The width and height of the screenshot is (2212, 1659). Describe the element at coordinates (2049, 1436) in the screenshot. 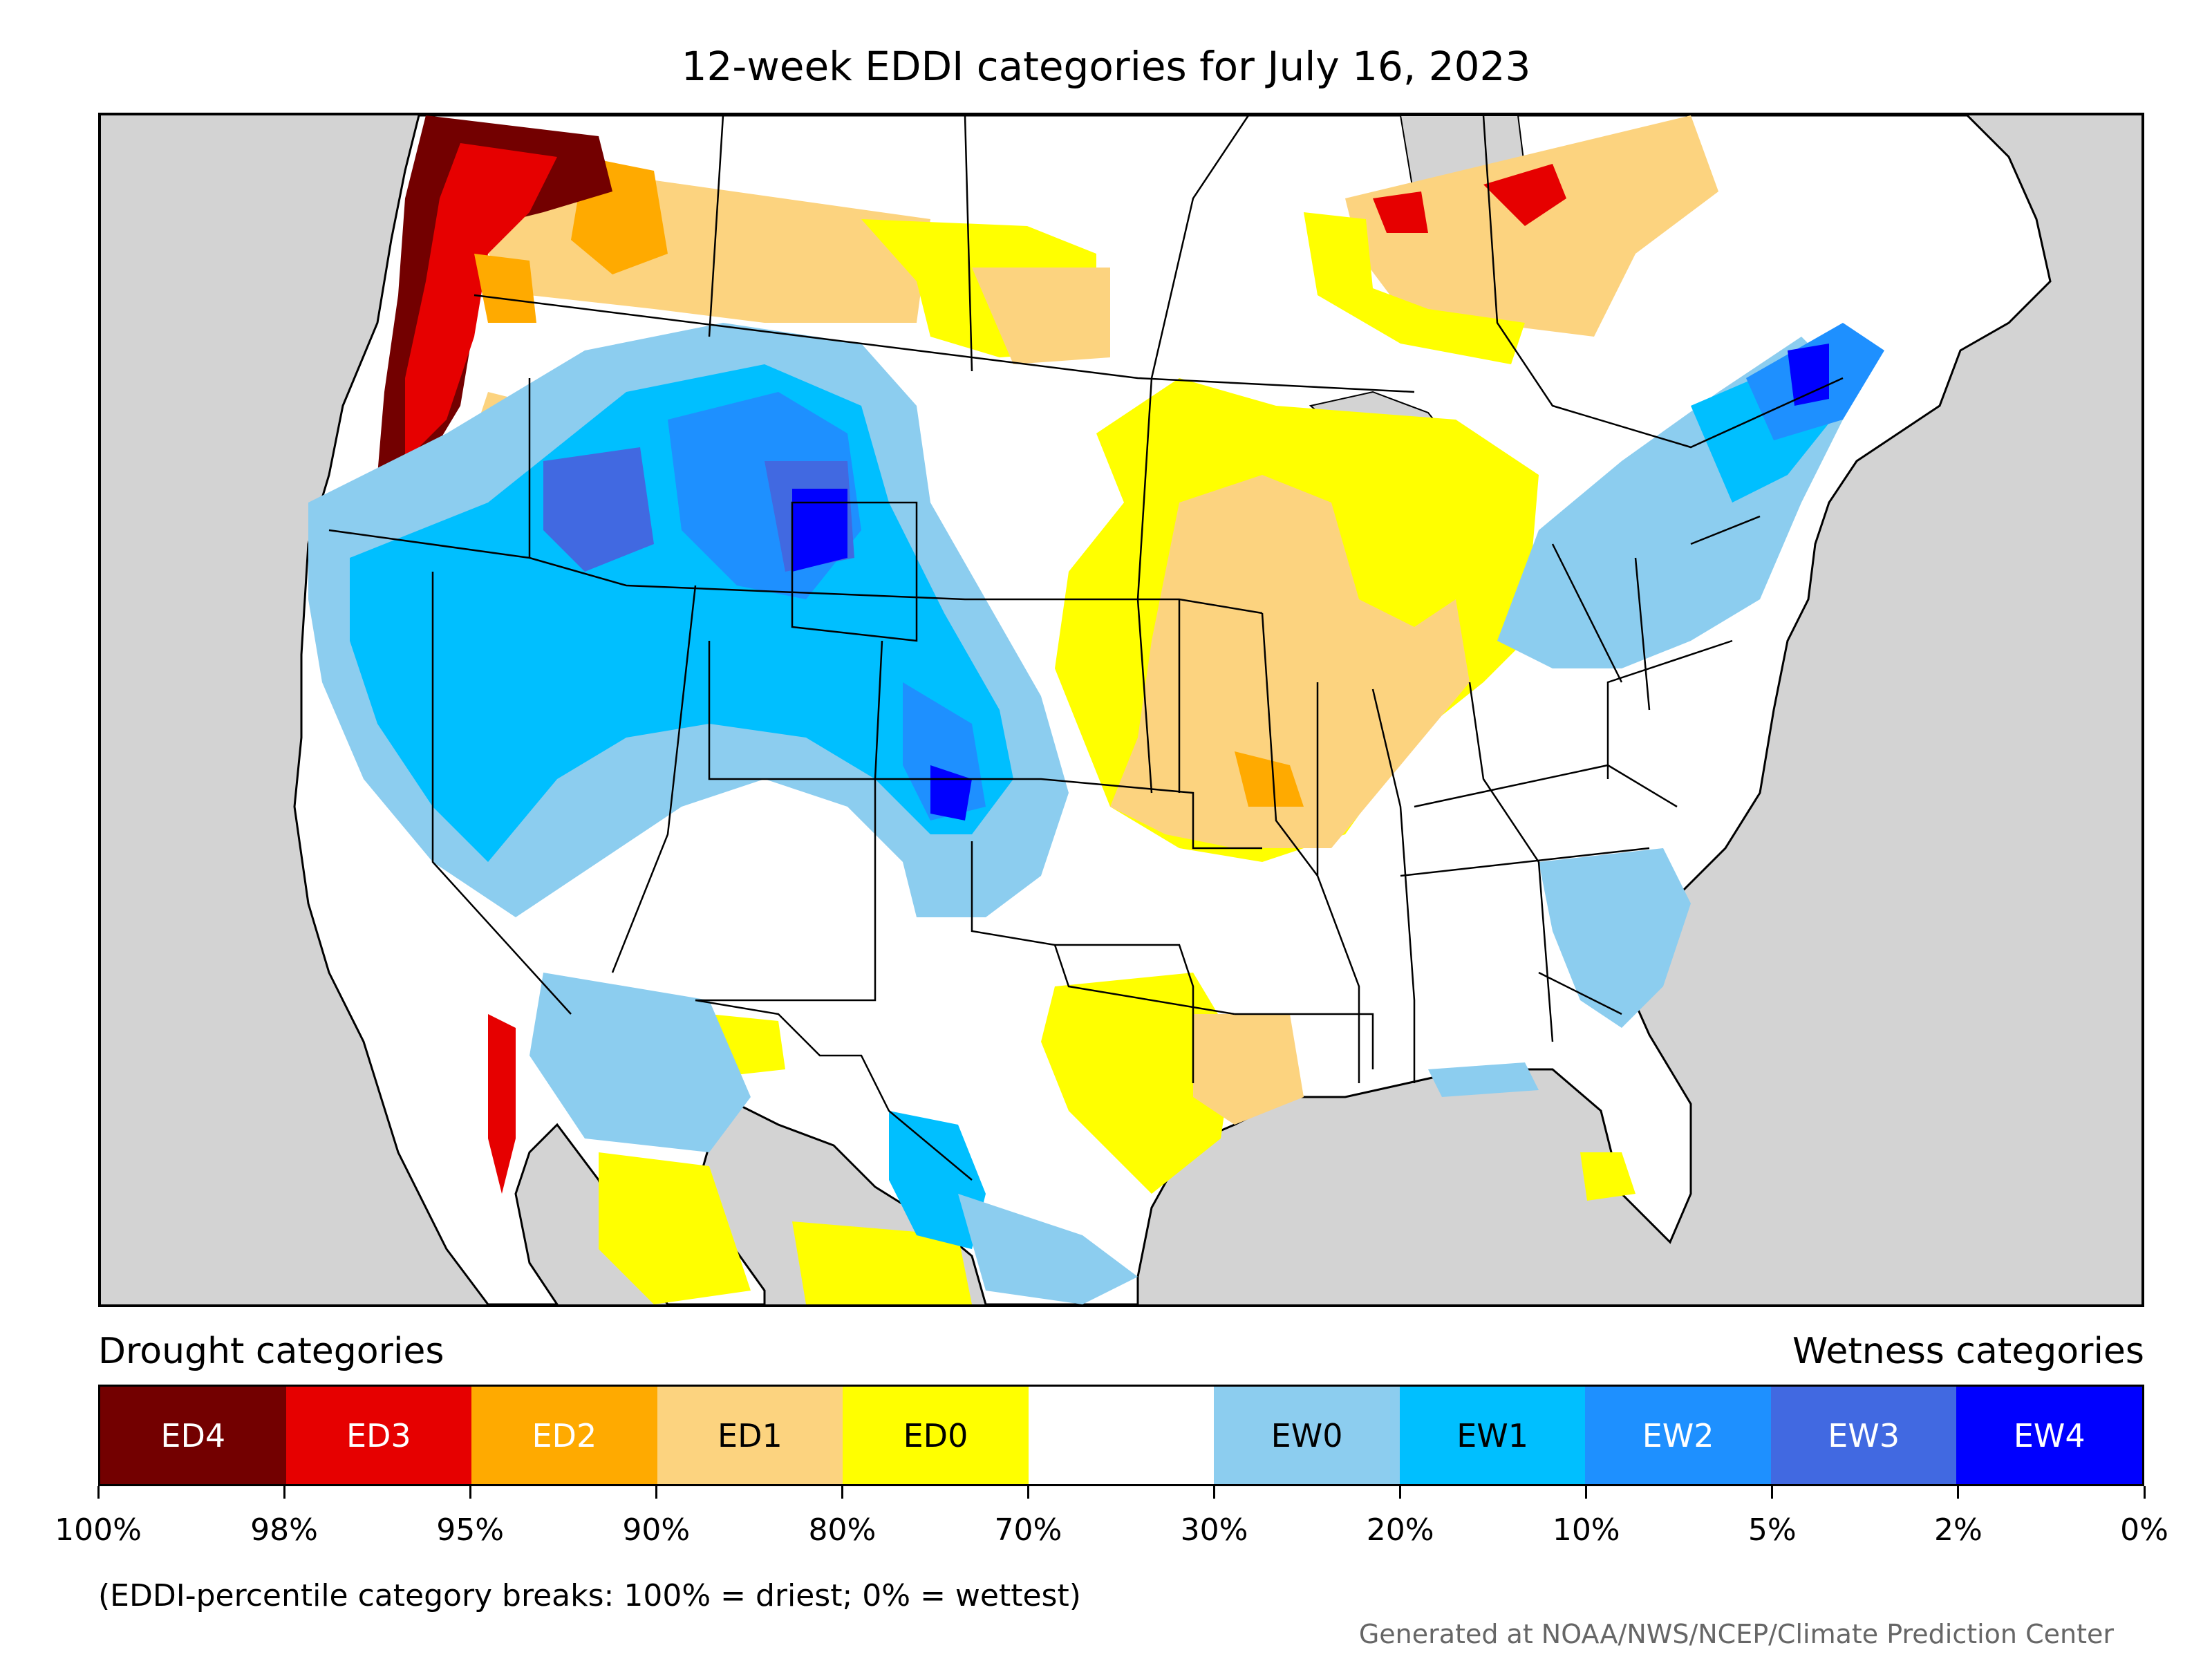

I see `legend-swatch-ew4: EW4` at that location.